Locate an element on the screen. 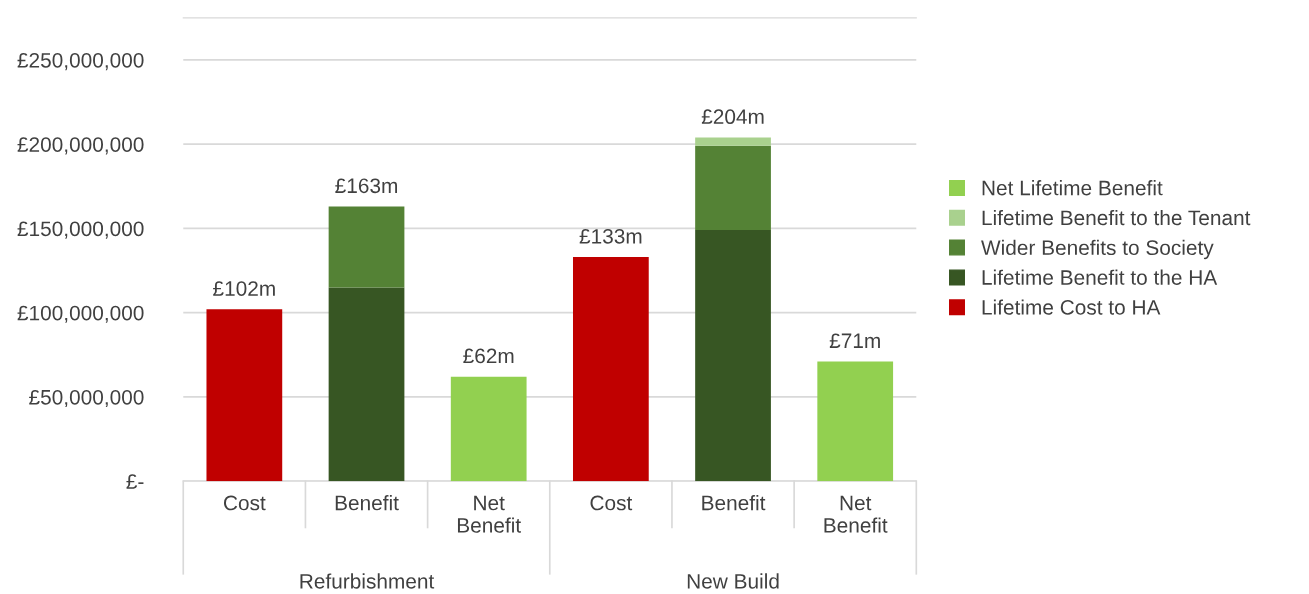 This screenshot has width=1309, height=594. y-tick-label: £250,000,000 is located at coordinates (80, 61).